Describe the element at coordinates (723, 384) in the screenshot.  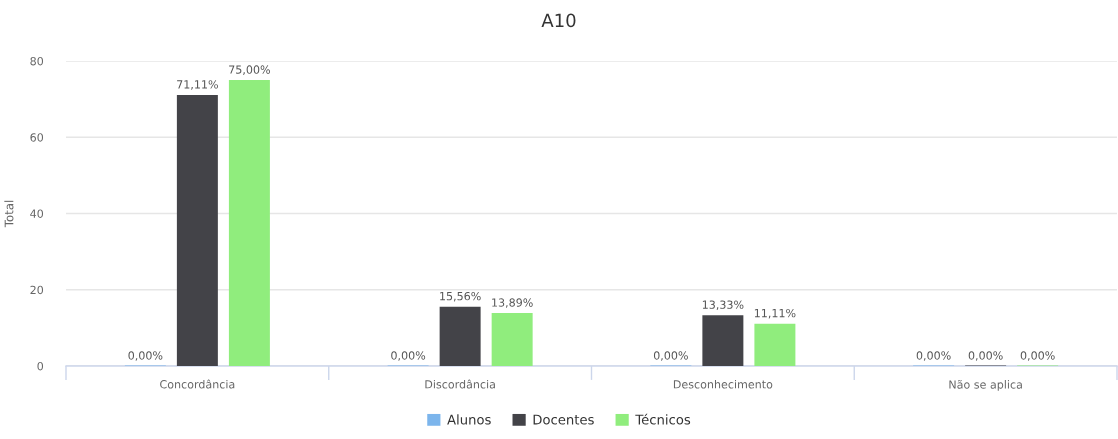
I see `x-tick-label: Desconhecimento` at that location.